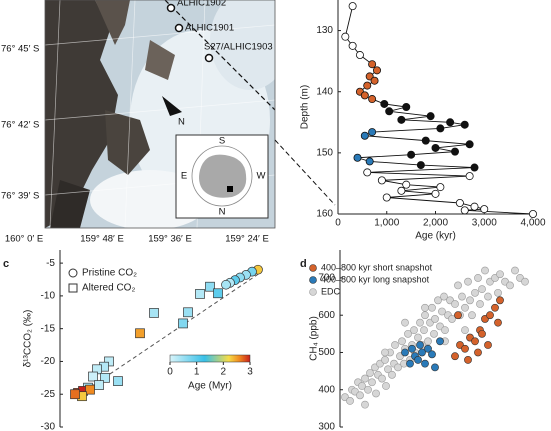 This screenshot has height=431, width=551. Describe the element at coordinates (326, 389) in the screenshot. I see `y-tick-label: 400` at that location.